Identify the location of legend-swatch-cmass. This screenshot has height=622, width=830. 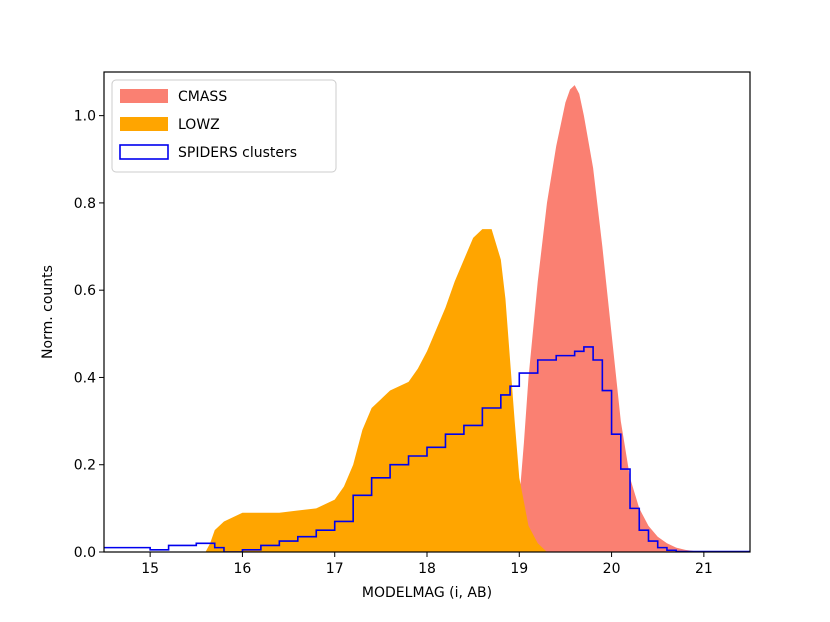
(144, 96).